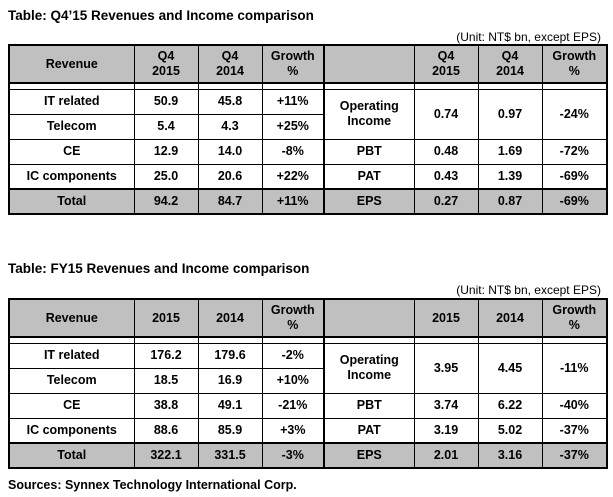 The image size is (613, 497). Describe the element at coordinates (166, 151) in the screenshot. I see `revenue-2015-cell: 12.9` at that location.